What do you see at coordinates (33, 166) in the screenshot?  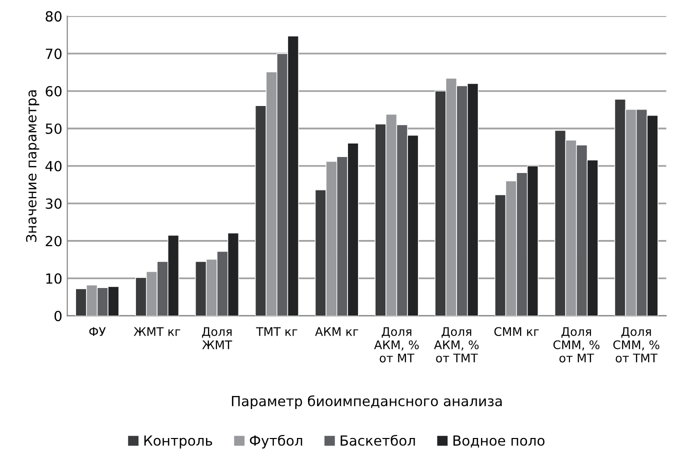 I see `y-axis-title: Значение параметра` at bounding box center [33, 166].